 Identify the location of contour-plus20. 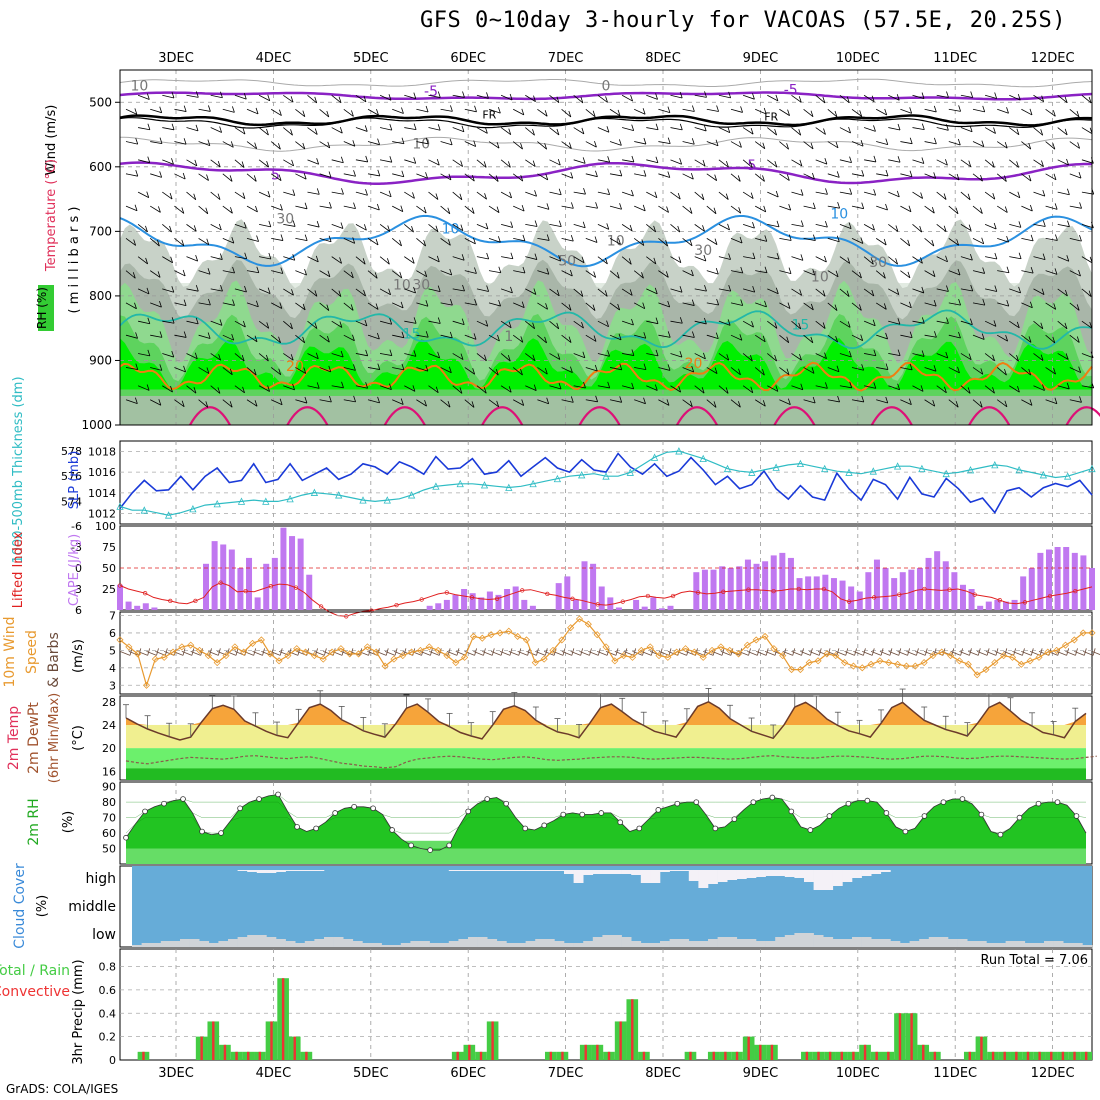
(606, 376).